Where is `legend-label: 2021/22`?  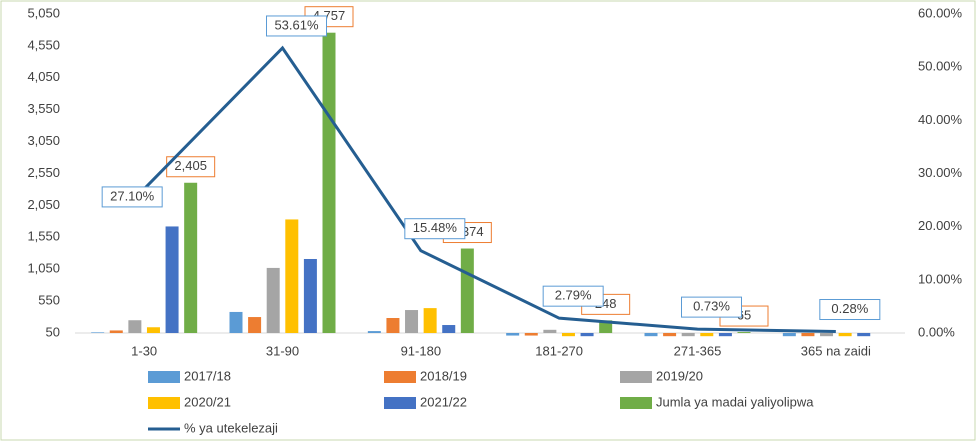
legend-label: 2021/22 is located at coordinates (443, 401).